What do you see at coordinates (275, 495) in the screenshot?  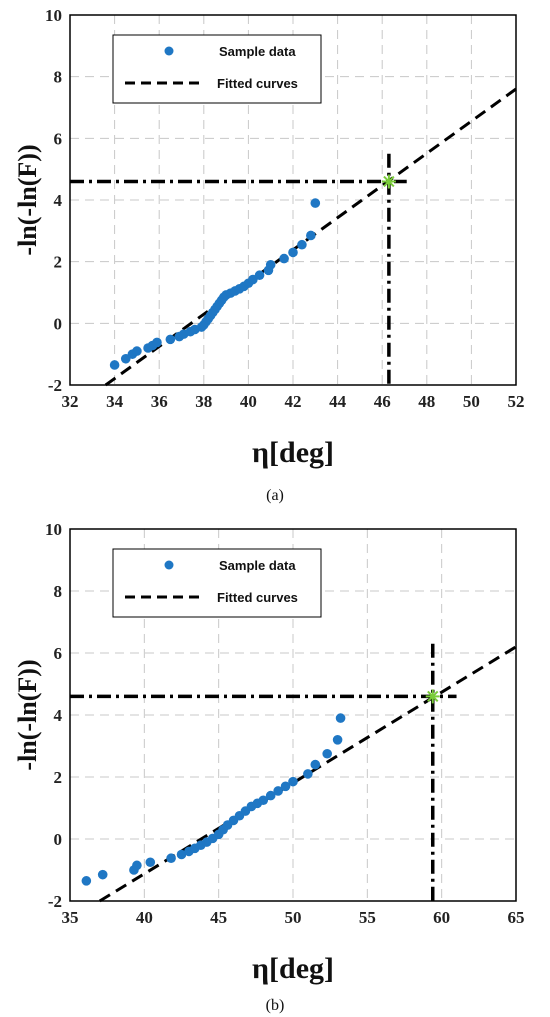 I see `panel-caption: (a)` at bounding box center [275, 495].